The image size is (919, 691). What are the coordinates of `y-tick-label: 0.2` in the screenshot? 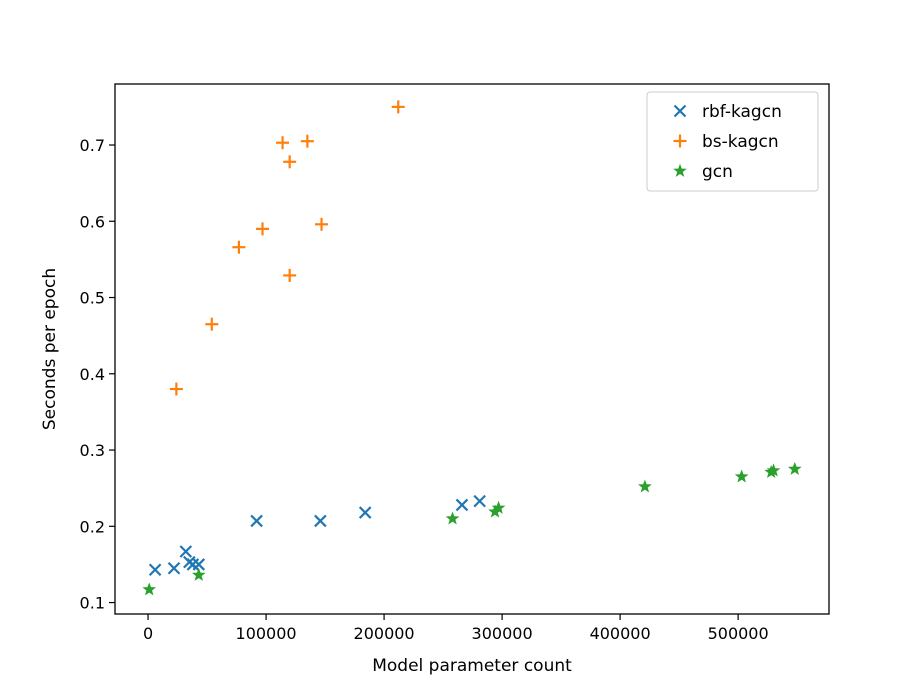 It's located at (92, 526).